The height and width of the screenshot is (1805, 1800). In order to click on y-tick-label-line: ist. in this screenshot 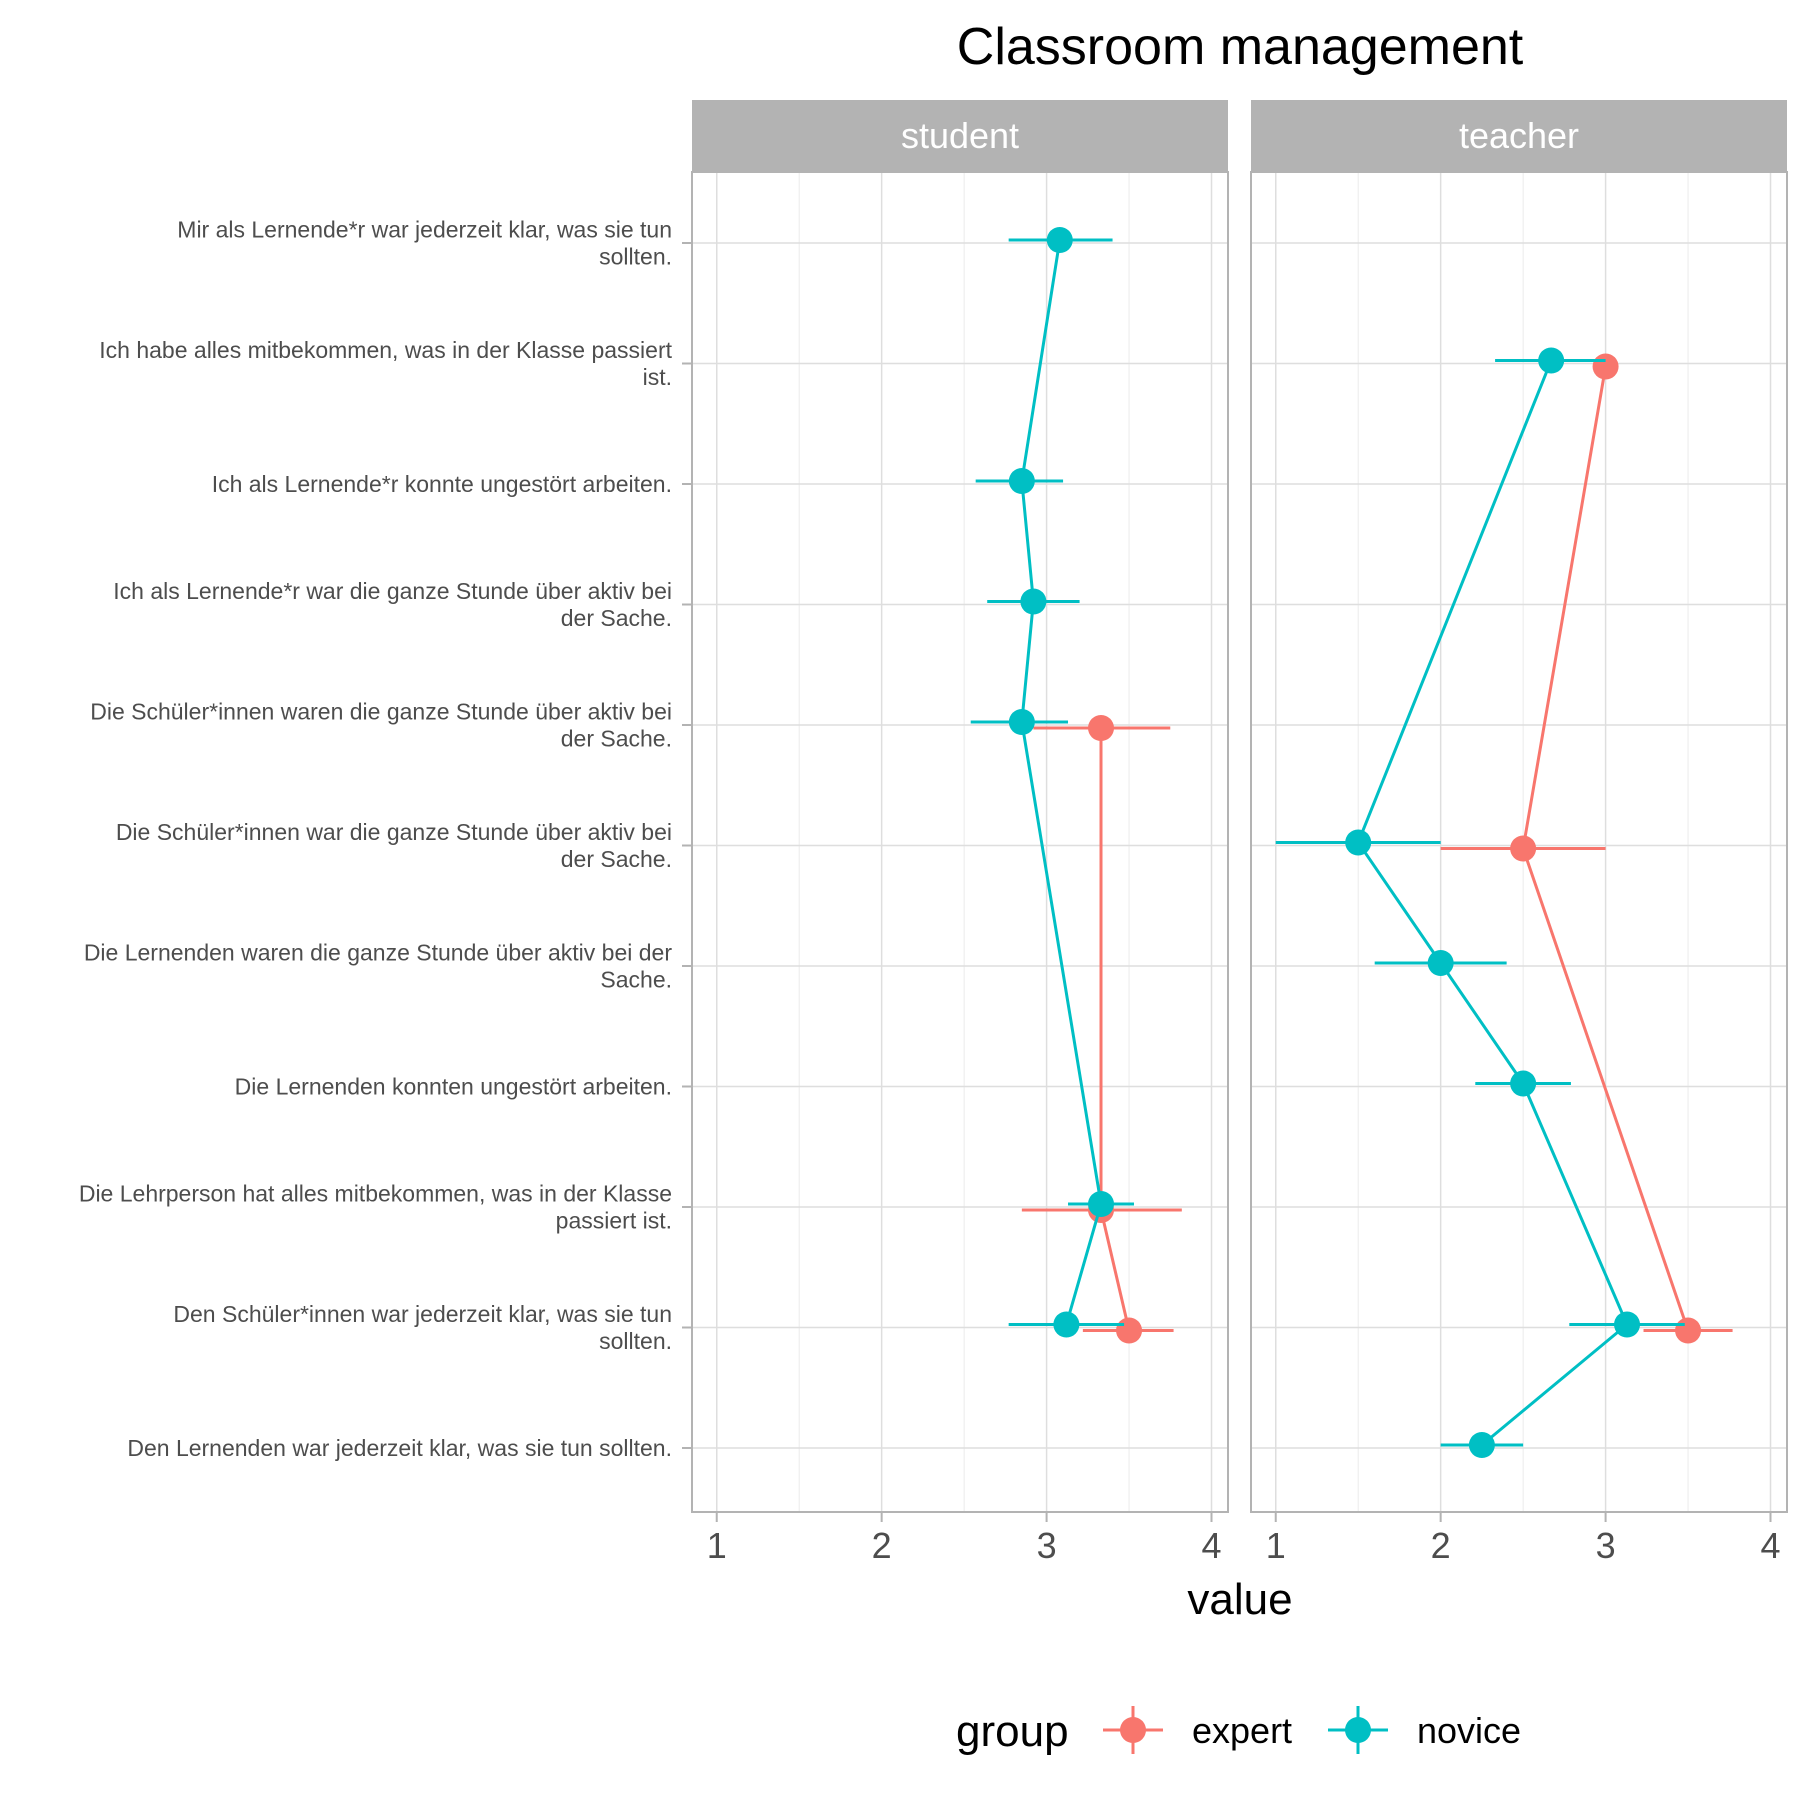, I will do `click(657, 377)`.